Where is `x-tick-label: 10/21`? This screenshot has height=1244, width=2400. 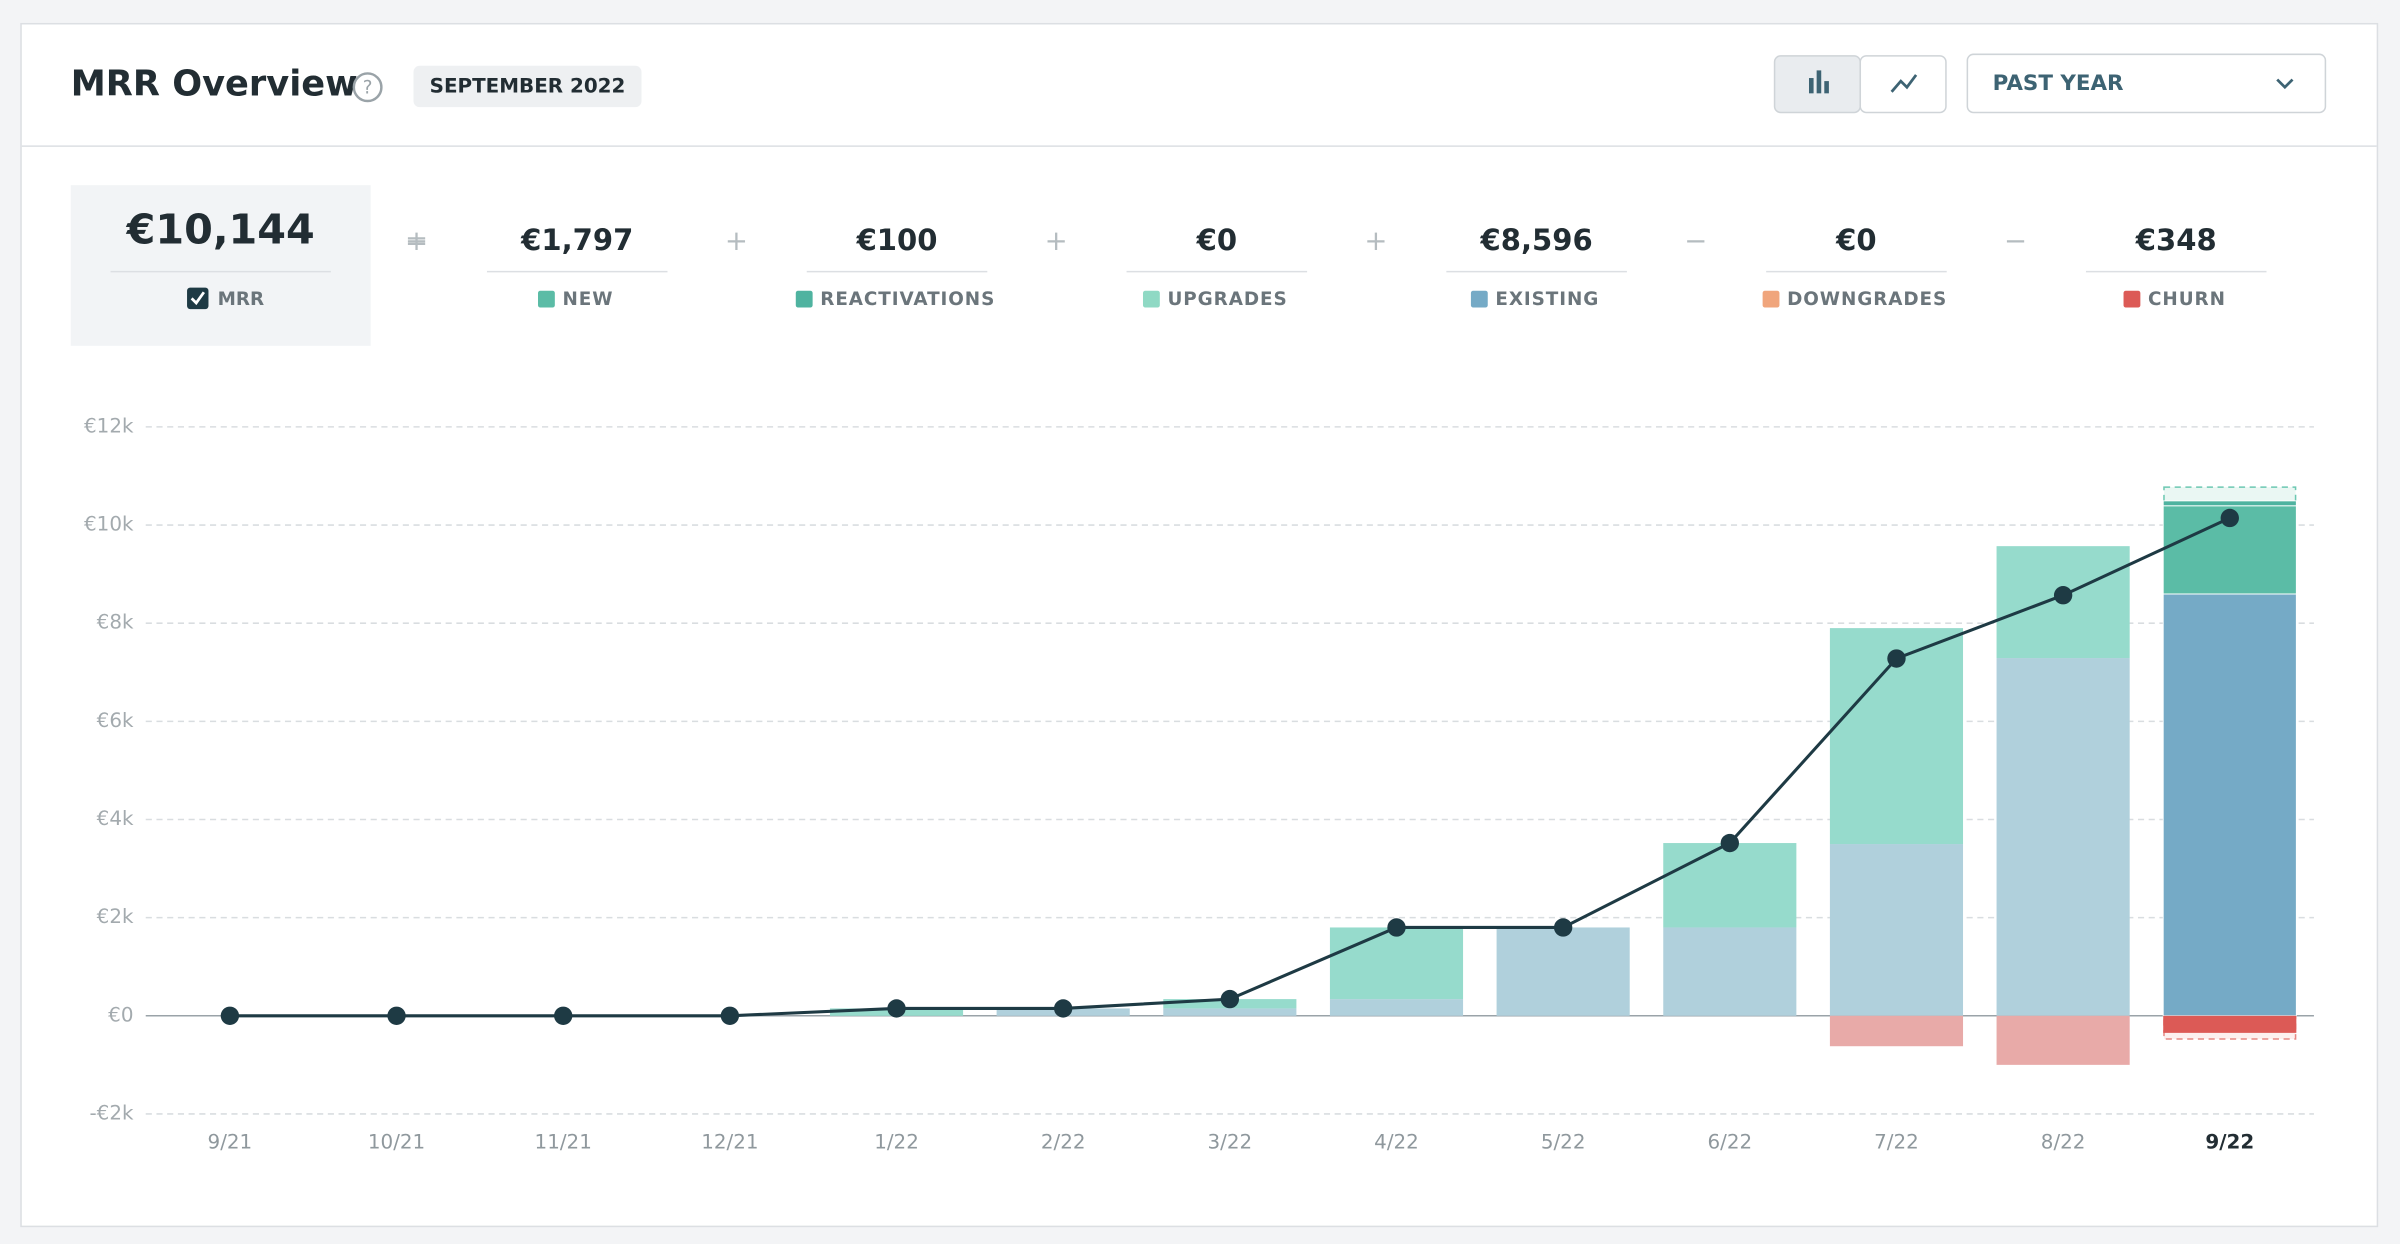
x-tick-label: 10/21 is located at coordinates (396, 1142).